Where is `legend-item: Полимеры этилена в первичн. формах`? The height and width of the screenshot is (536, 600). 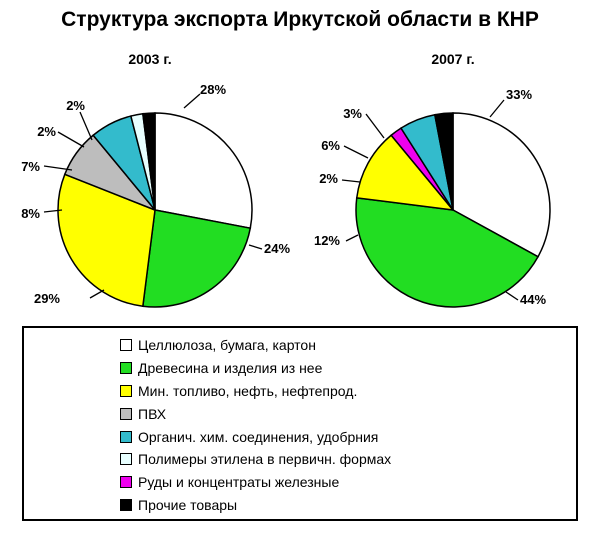 legend-item: Полимеры этилена в первичн. формах is located at coordinates (255, 459).